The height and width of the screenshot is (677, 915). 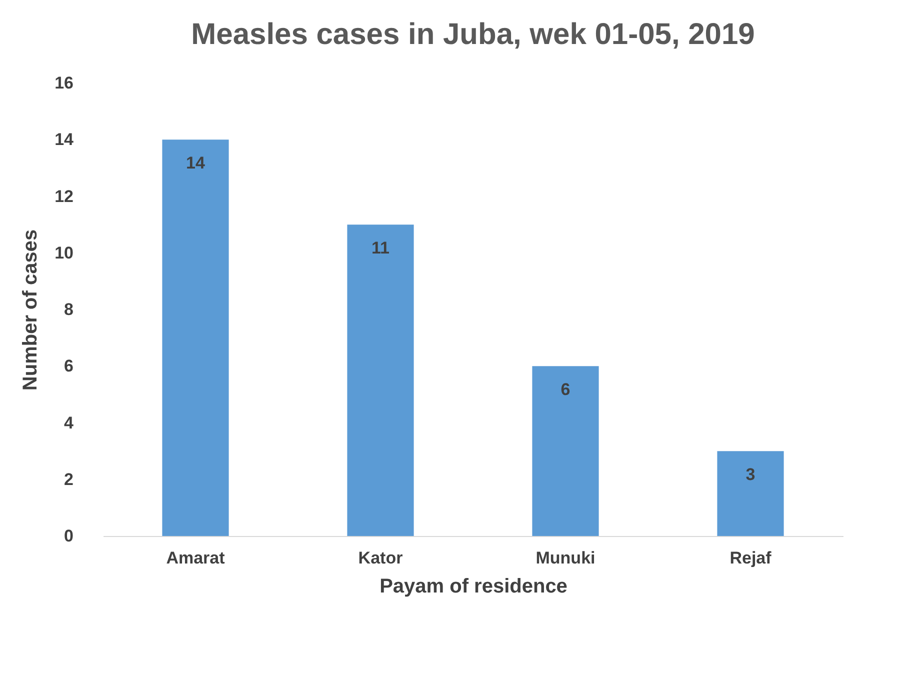 What do you see at coordinates (31, 310) in the screenshot?
I see `y-axis-title: Number of cases` at bounding box center [31, 310].